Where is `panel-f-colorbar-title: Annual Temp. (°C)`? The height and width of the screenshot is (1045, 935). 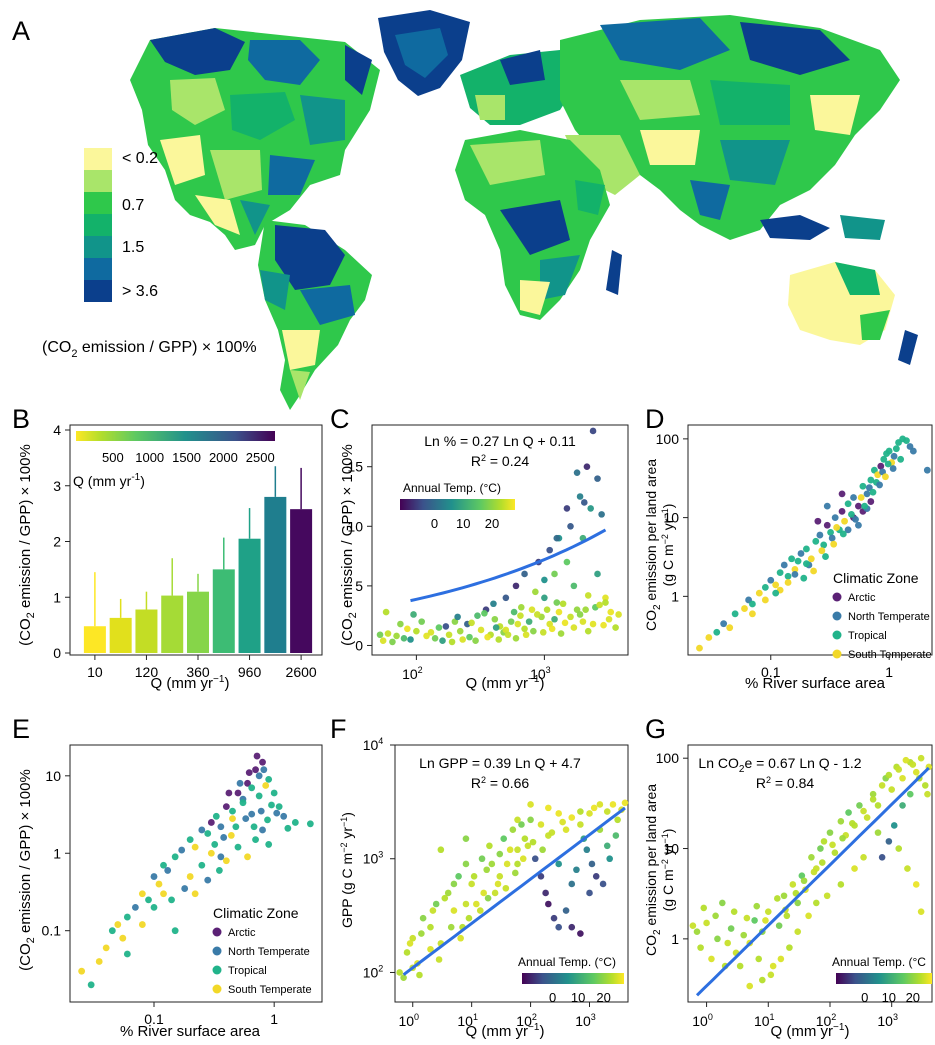
panel-f-colorbar-title: Annual Temp. (°C) is located at coordinates (567, 962).